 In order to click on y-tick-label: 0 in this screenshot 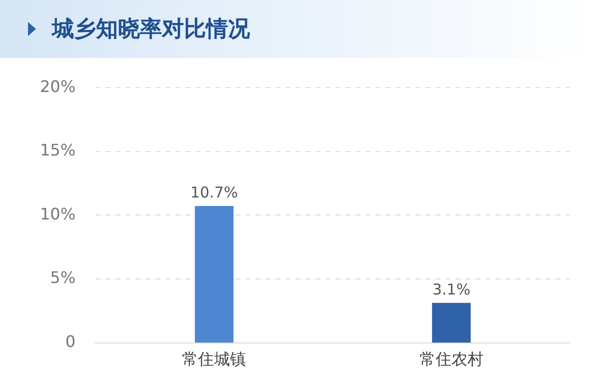, I will do `click(70, 341)`.